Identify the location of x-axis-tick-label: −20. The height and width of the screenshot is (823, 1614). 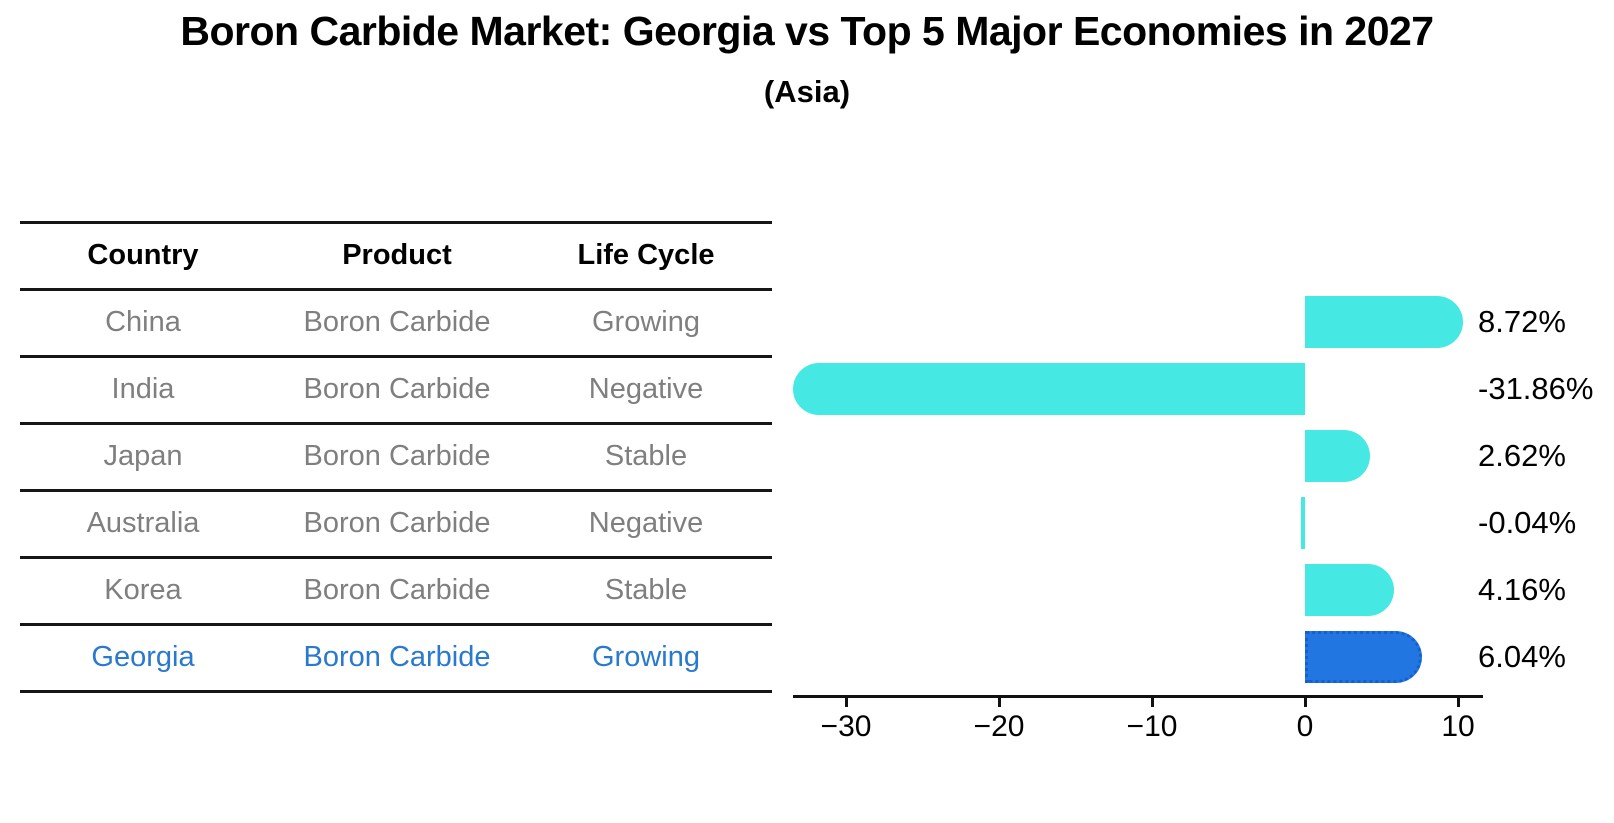
(999, 726).